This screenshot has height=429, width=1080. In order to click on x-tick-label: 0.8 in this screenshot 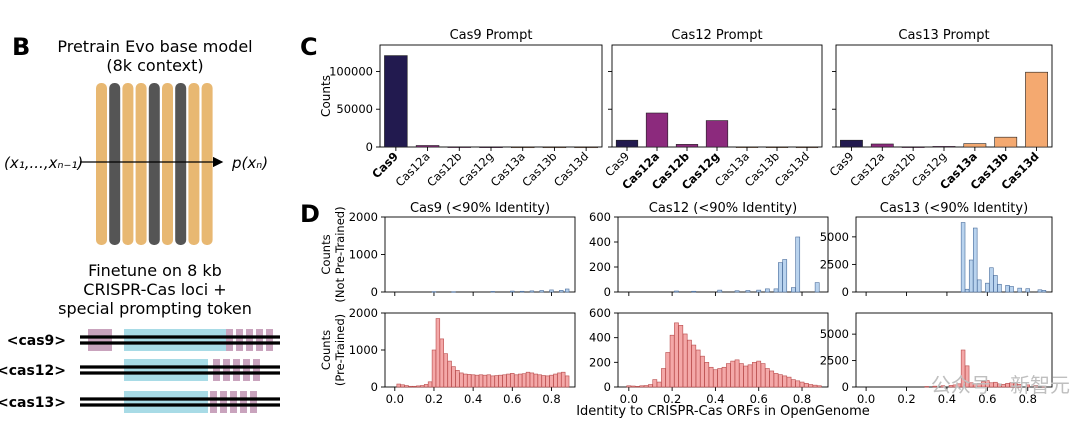, I will do `click(802, 399)`.